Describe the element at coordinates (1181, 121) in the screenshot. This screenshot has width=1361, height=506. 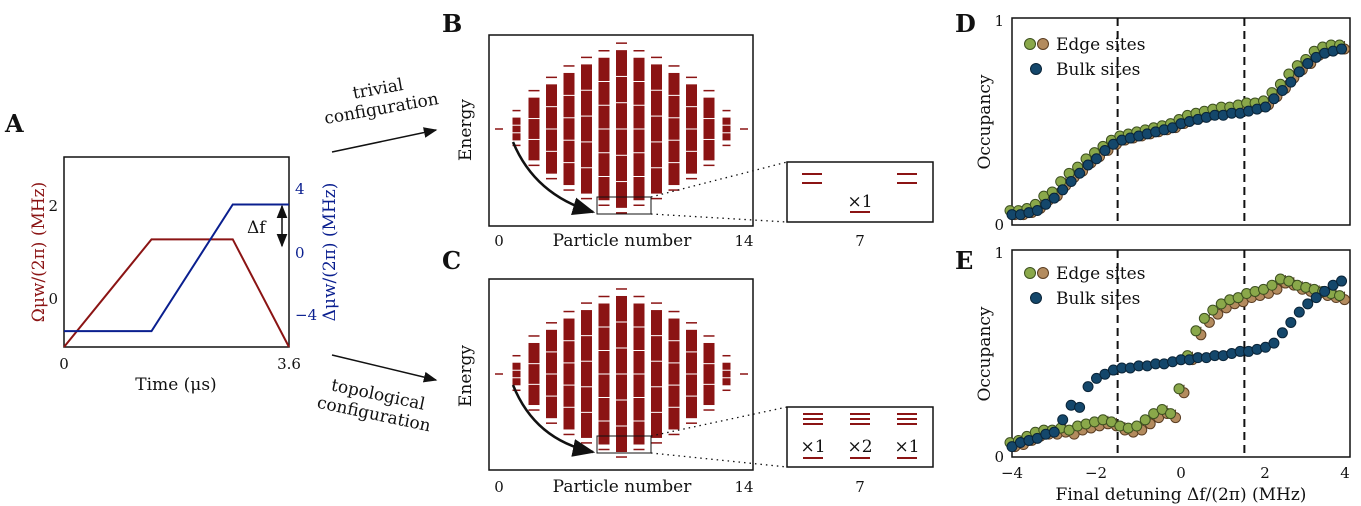
I see `panel-d-frame` at that location.